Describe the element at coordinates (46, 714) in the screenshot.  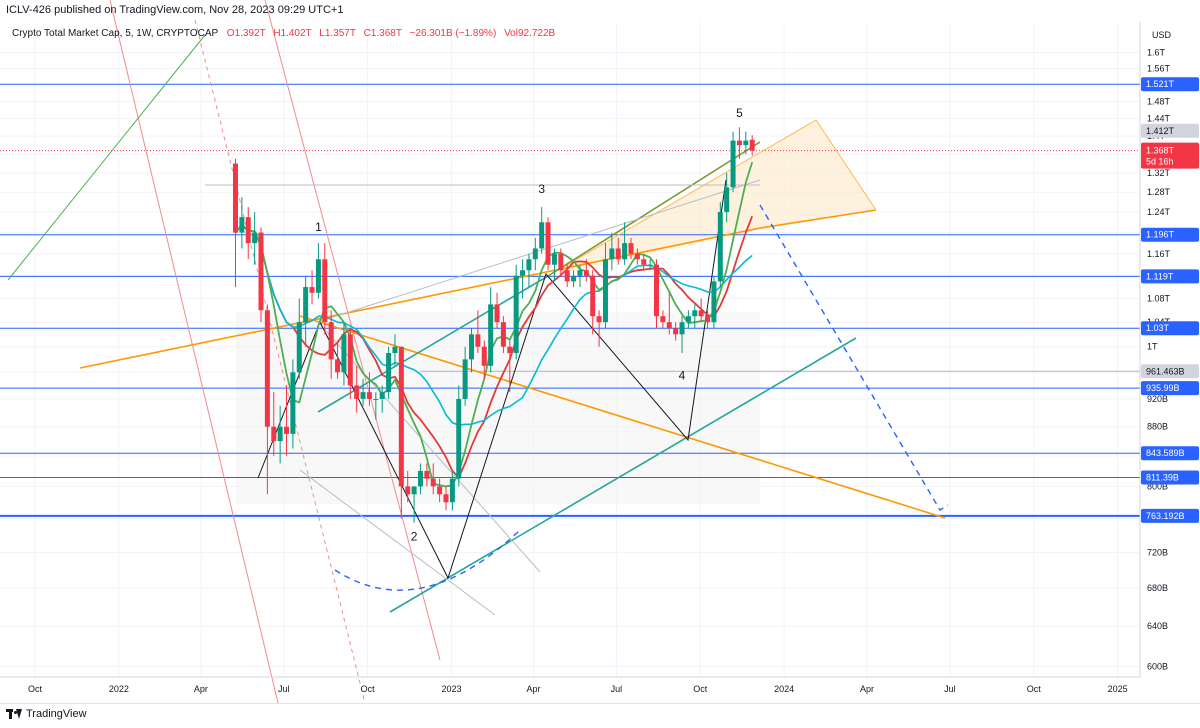
I see `brand: TradingView` at that location.